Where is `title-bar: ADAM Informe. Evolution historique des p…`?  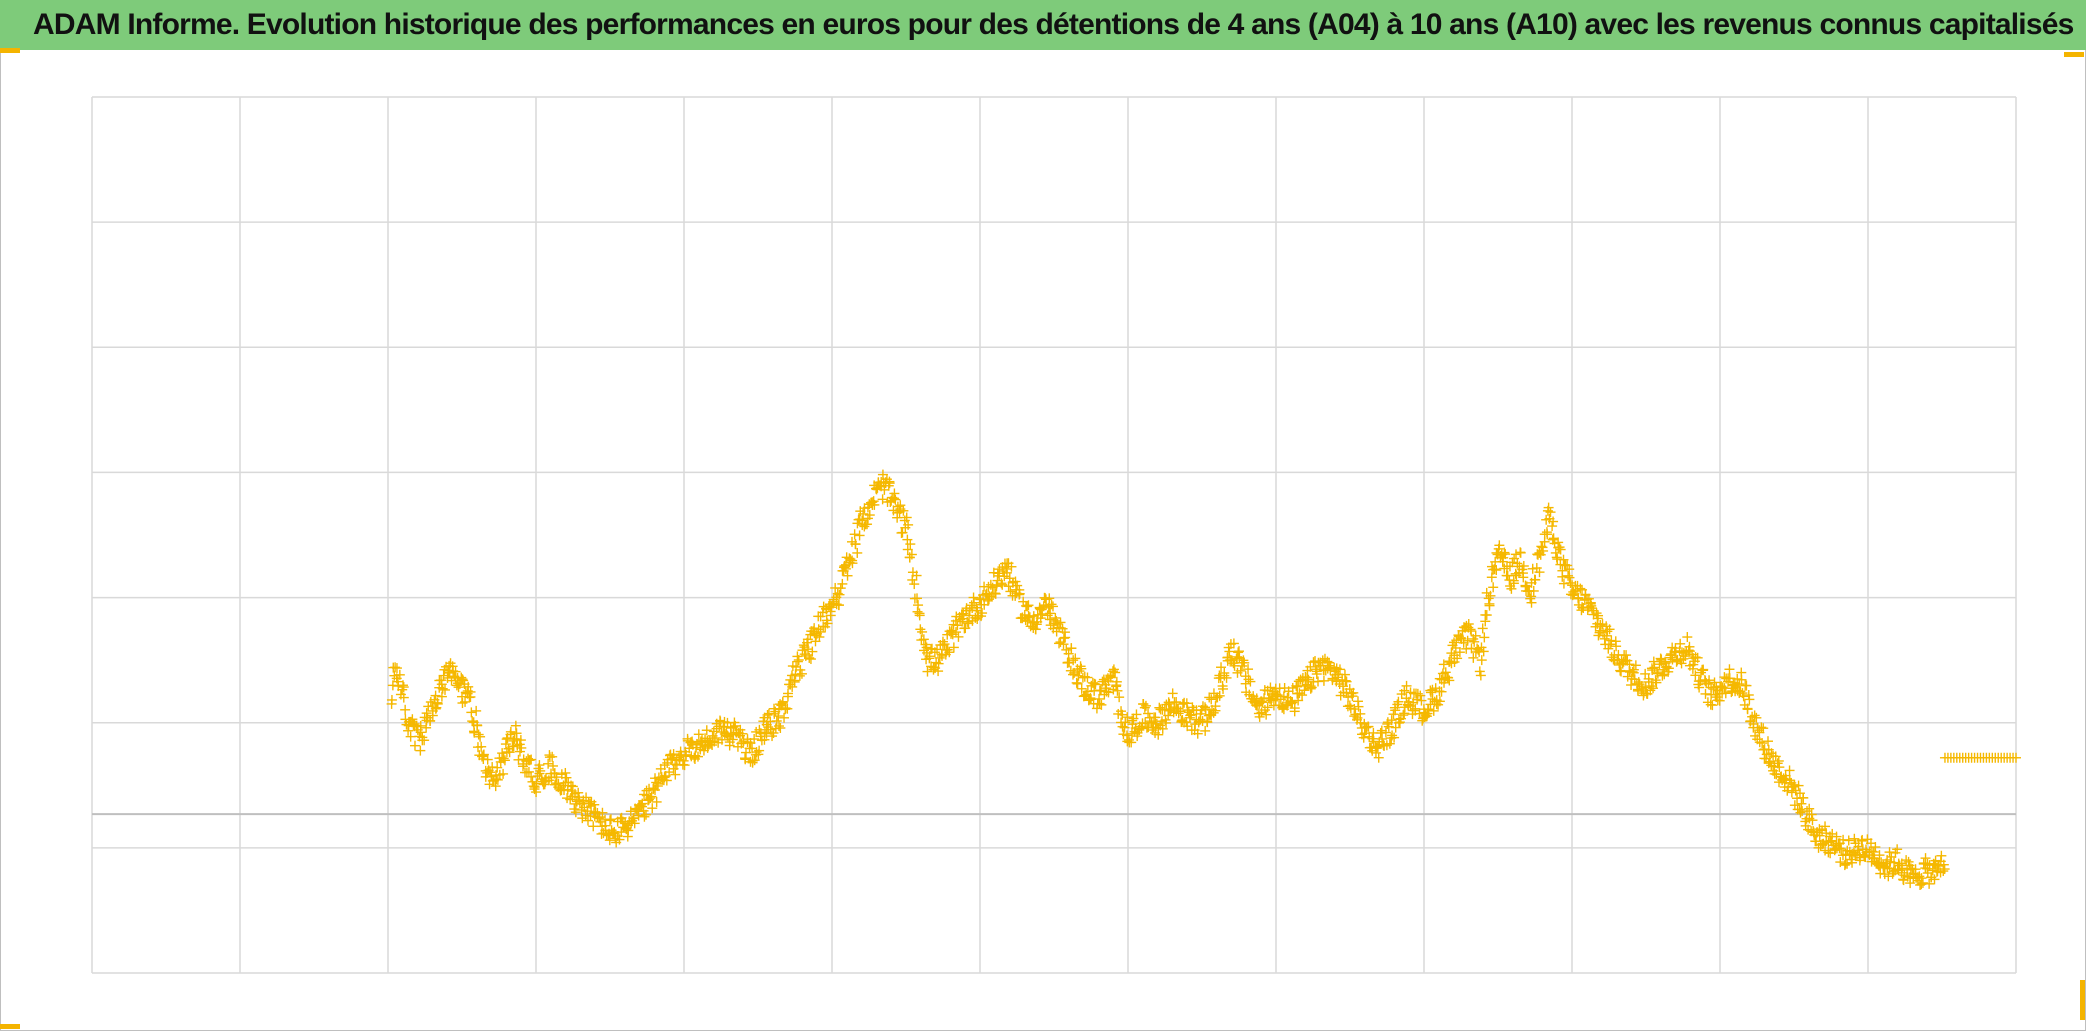 title-bar: ADAM Informe. Evolution historique des p… is located at coordinates (1043, 25).